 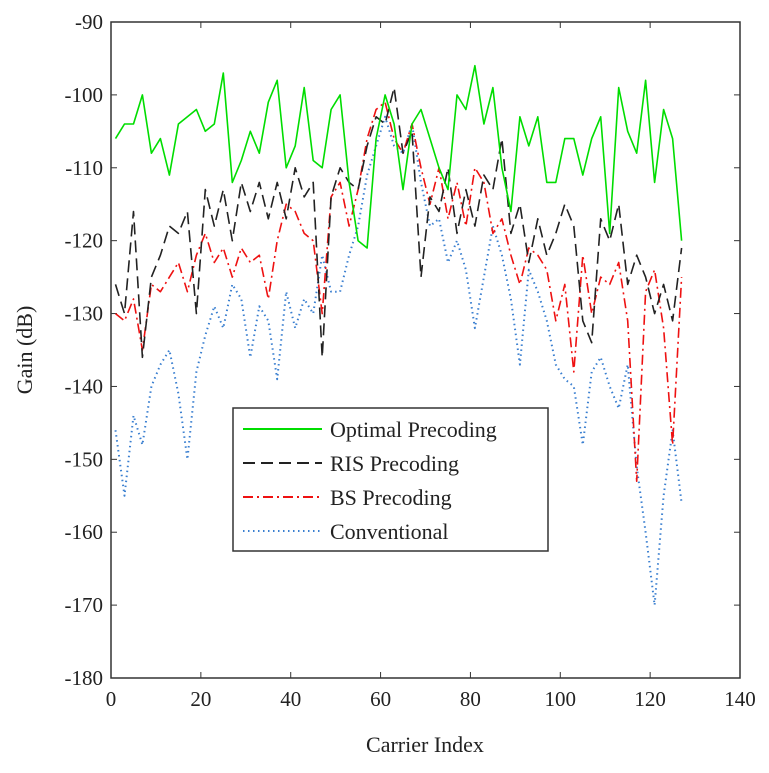 I want to click on y-tick-label: -120, so click(x=84, y=241).